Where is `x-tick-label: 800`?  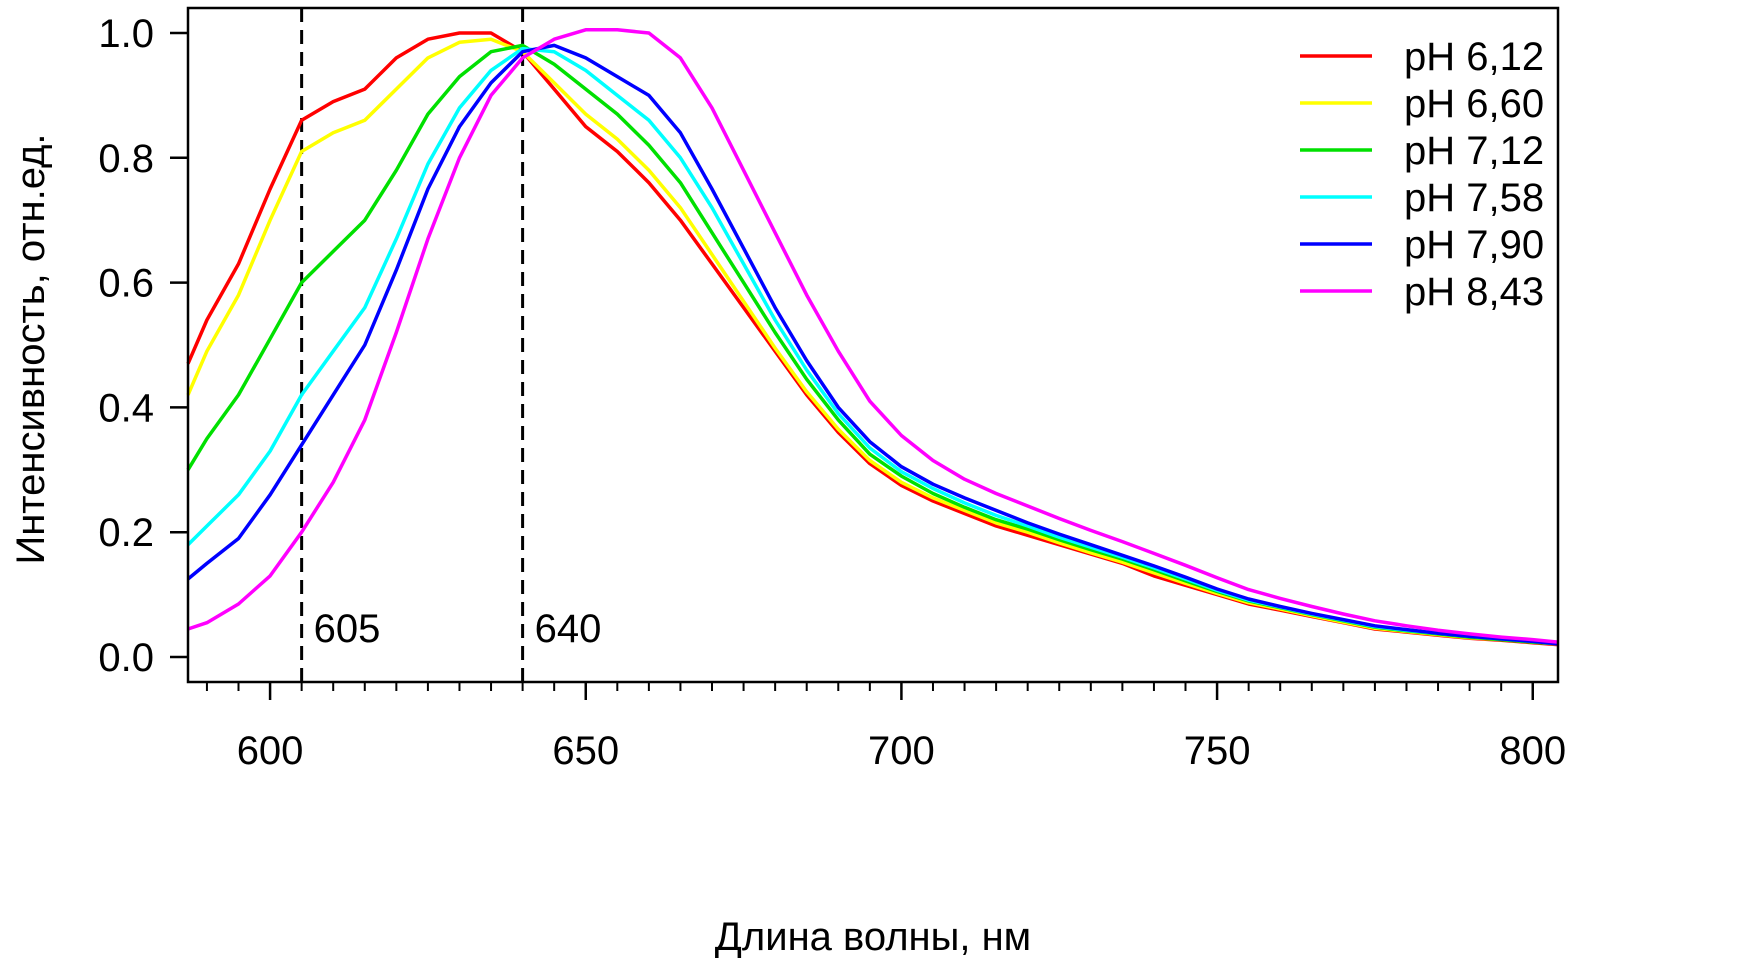
x-tick-label: 800 is located at coordinates (1532, 751).